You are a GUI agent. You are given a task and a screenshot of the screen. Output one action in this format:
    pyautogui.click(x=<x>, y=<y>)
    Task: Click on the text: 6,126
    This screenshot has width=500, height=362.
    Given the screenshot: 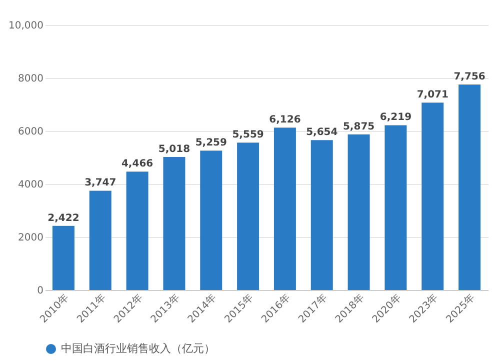 What is the action you would take?
    pyautogui.click(x=285, y=120)
    